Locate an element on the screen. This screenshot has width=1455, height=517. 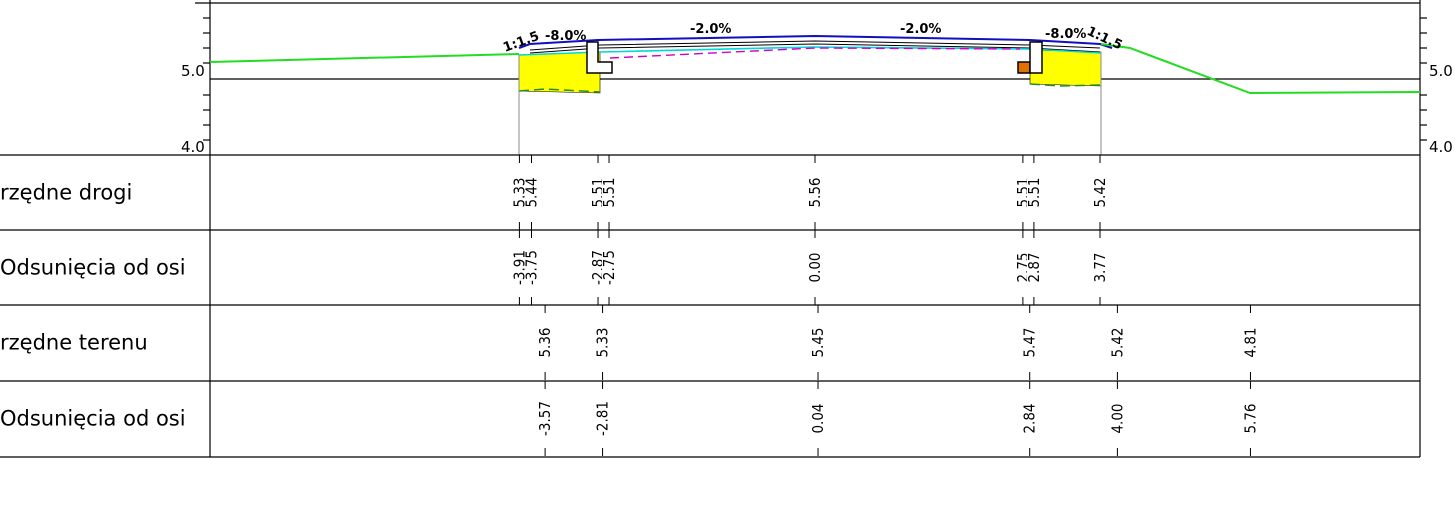
row-1-value-3: -2.75 is located at coordinates (609, 267).